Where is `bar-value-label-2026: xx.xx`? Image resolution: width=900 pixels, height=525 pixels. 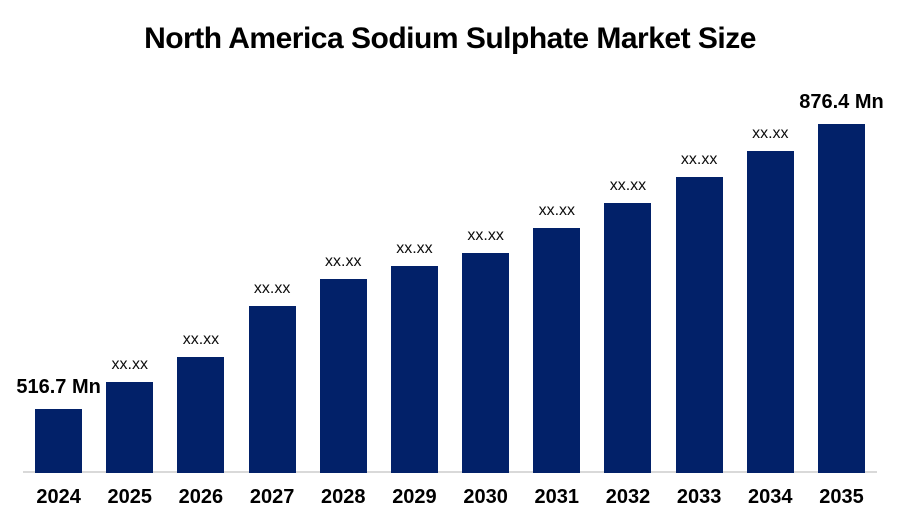
bar-value-label-2026: xx.xx is located at coordinates (201, 339).